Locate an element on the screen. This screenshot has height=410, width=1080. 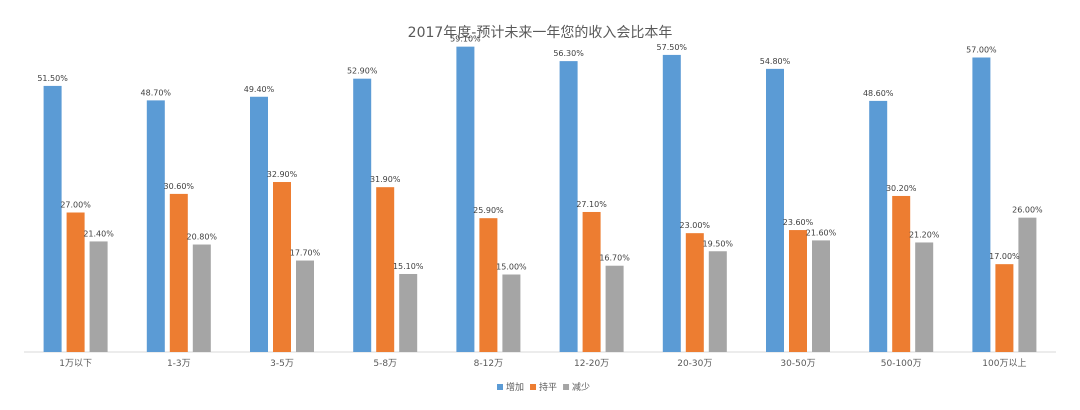
data-label-s1-c5: 27.10% is located at coordinates (591, 204).